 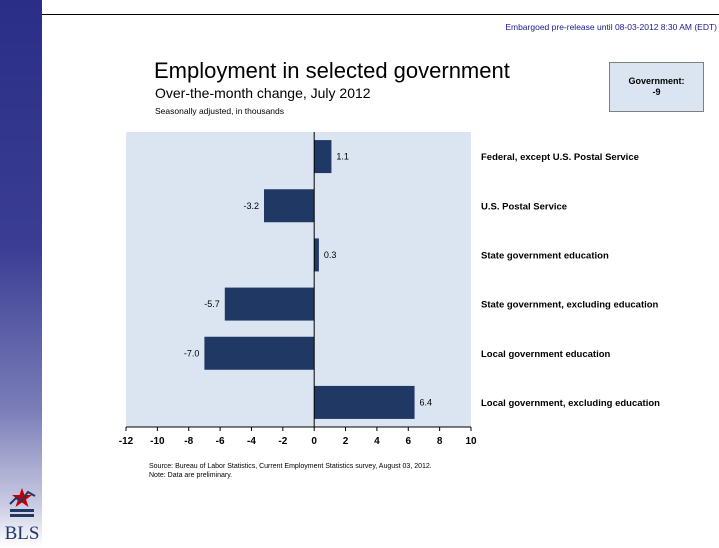 I want to click on x-tick-label-9: 6, so click(x=408, y=441).